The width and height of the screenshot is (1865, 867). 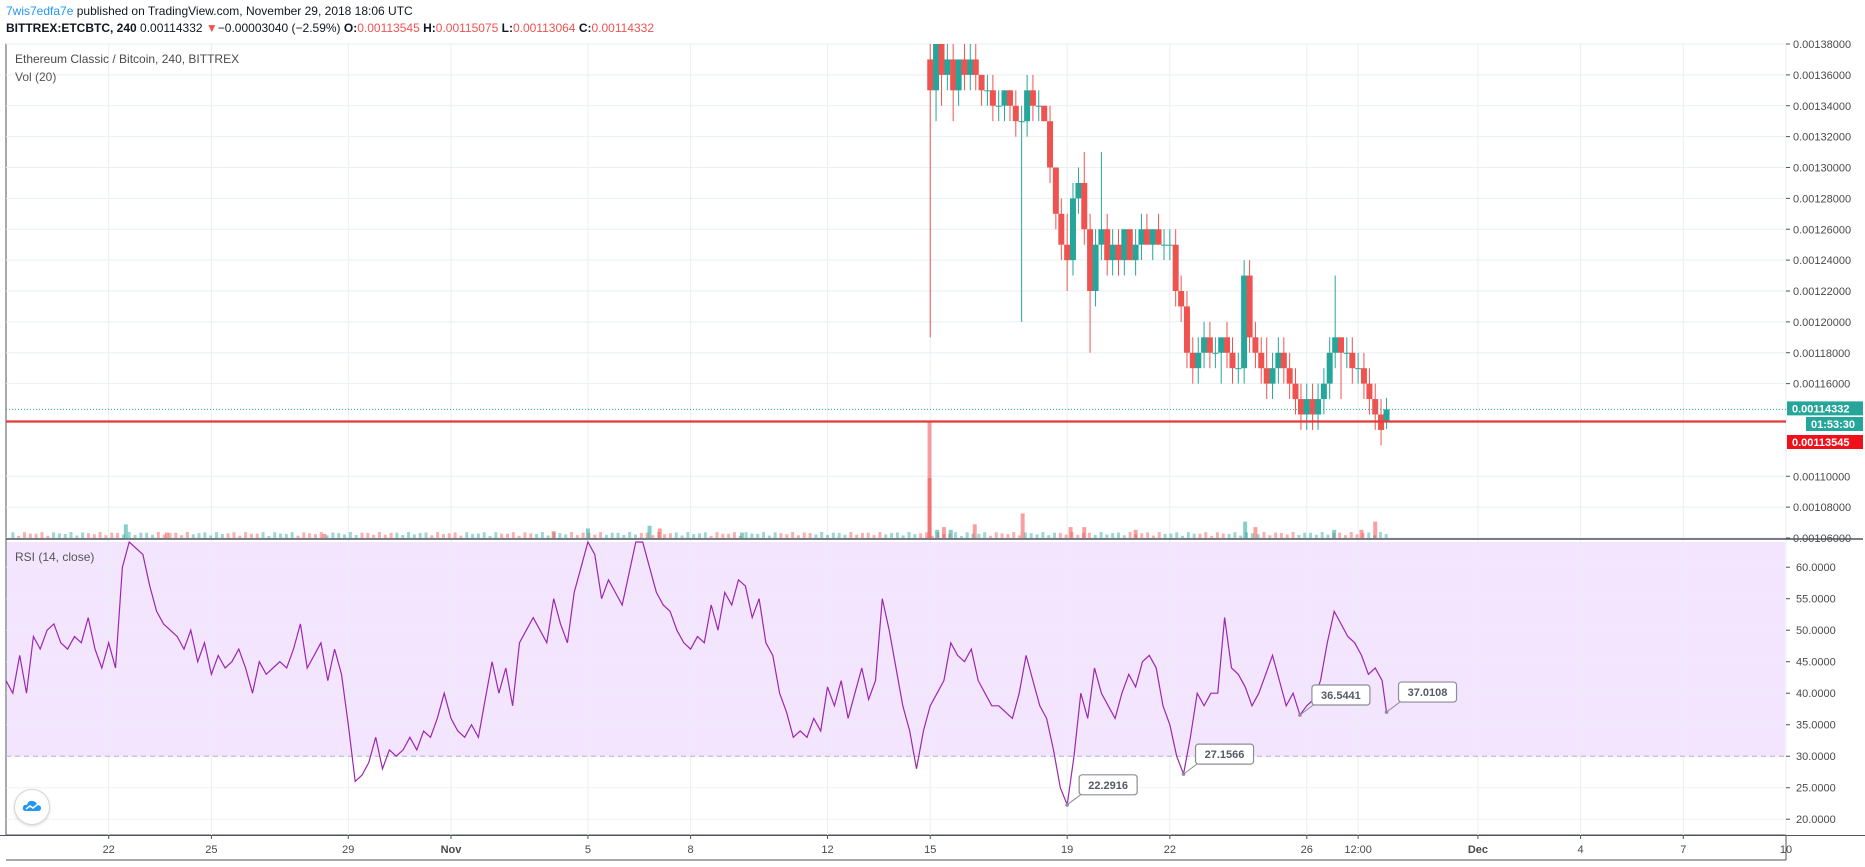 I want to click on rsi-tick-label: 25.0000, so click(x=1816, y=789).